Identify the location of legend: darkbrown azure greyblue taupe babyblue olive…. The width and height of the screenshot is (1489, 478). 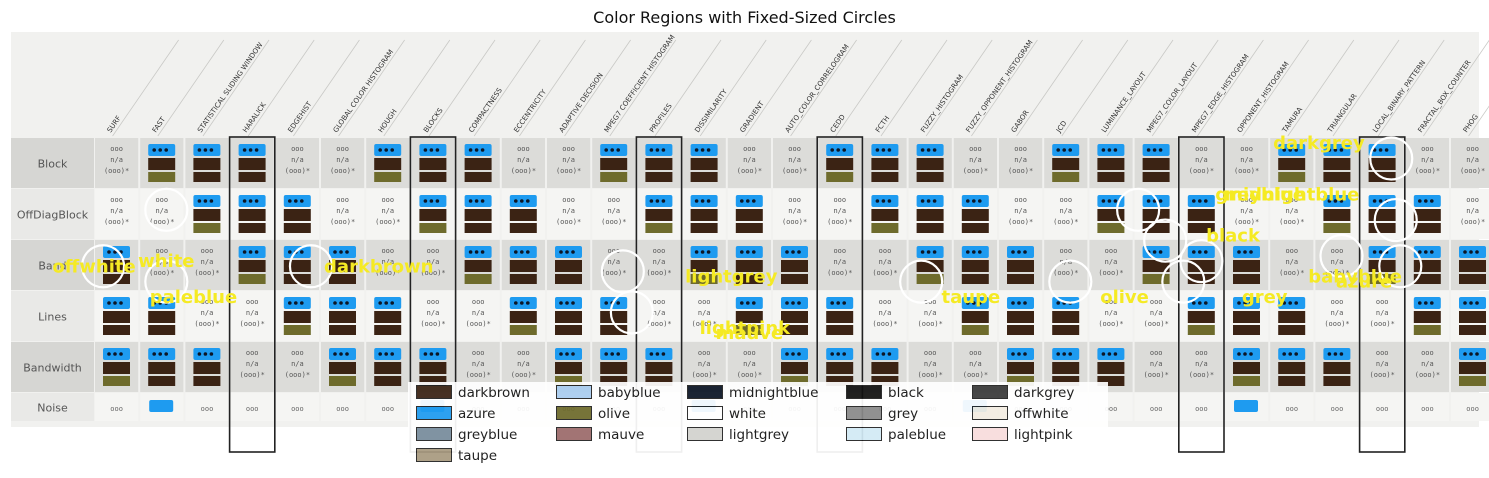
(758, 426).